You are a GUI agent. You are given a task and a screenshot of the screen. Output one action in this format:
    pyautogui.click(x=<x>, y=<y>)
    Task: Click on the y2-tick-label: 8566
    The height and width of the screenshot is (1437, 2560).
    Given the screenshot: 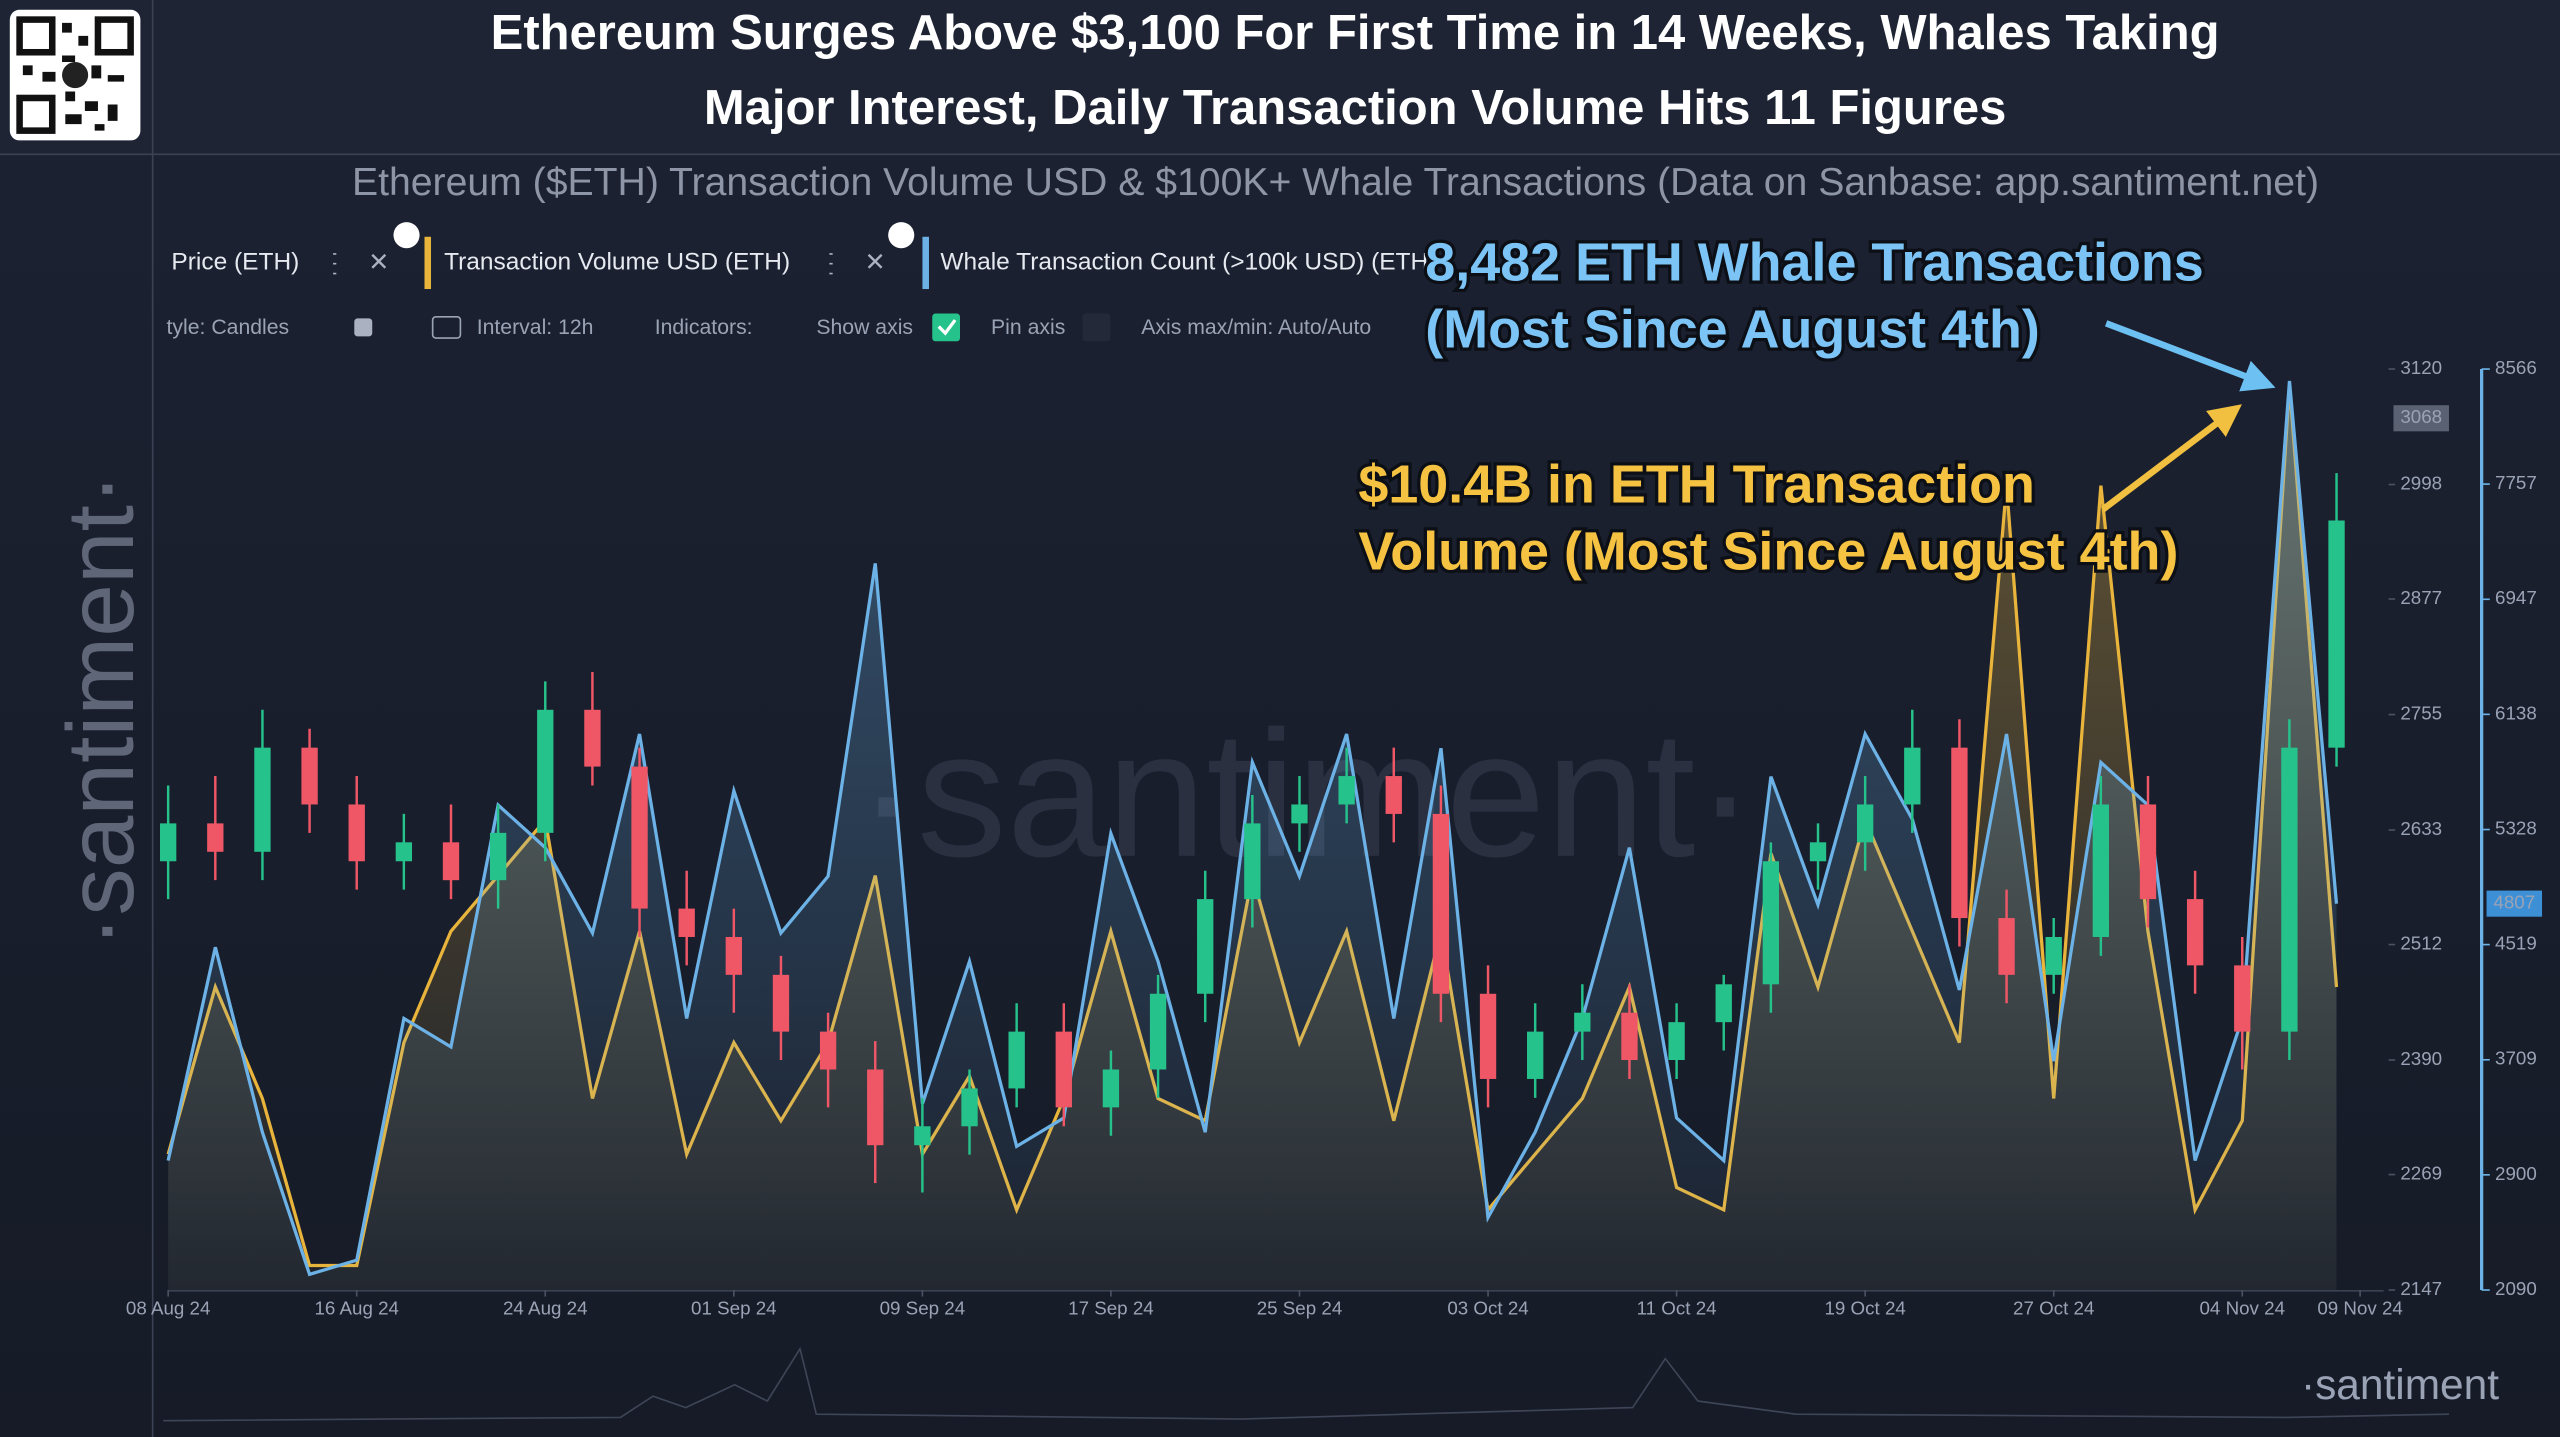 What is the action you would take?
    pyautogui.click(x=2516, y=367)
    